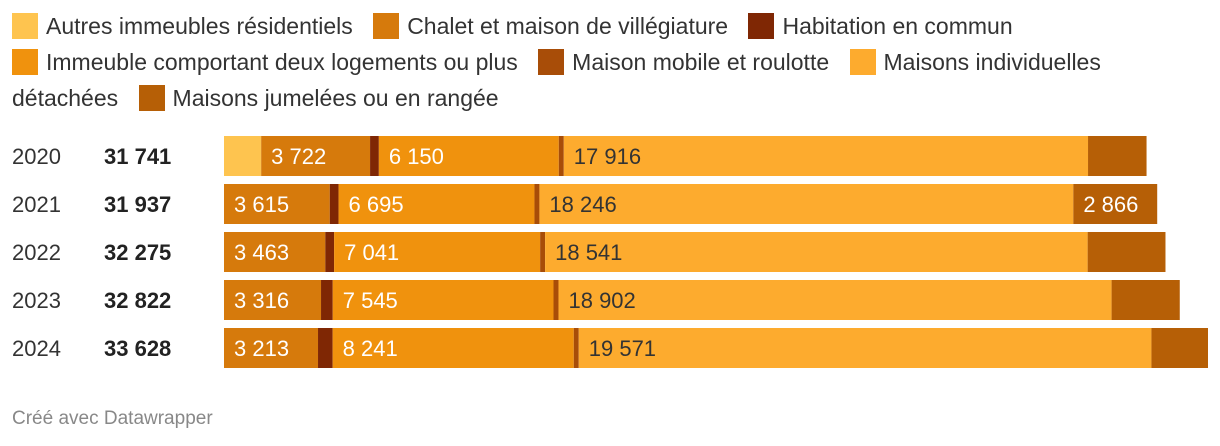 The width and height of the screenshot is (1220, 446). What do you see at coordinates (36, 252) in the screenshot?
I see `year-label: 2022` at bounding box center [36, 252].